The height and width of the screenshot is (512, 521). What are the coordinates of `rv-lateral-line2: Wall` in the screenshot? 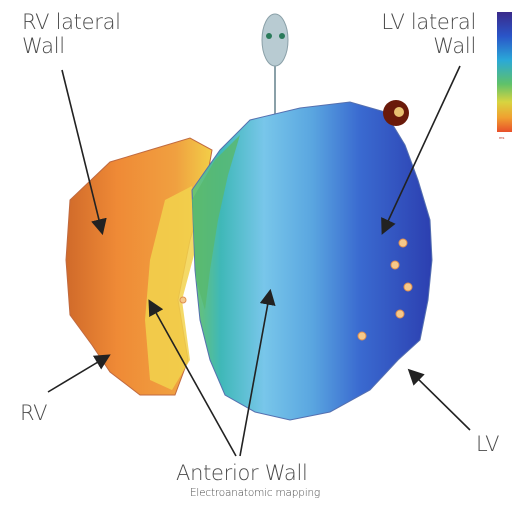 It's located at (43, 46).